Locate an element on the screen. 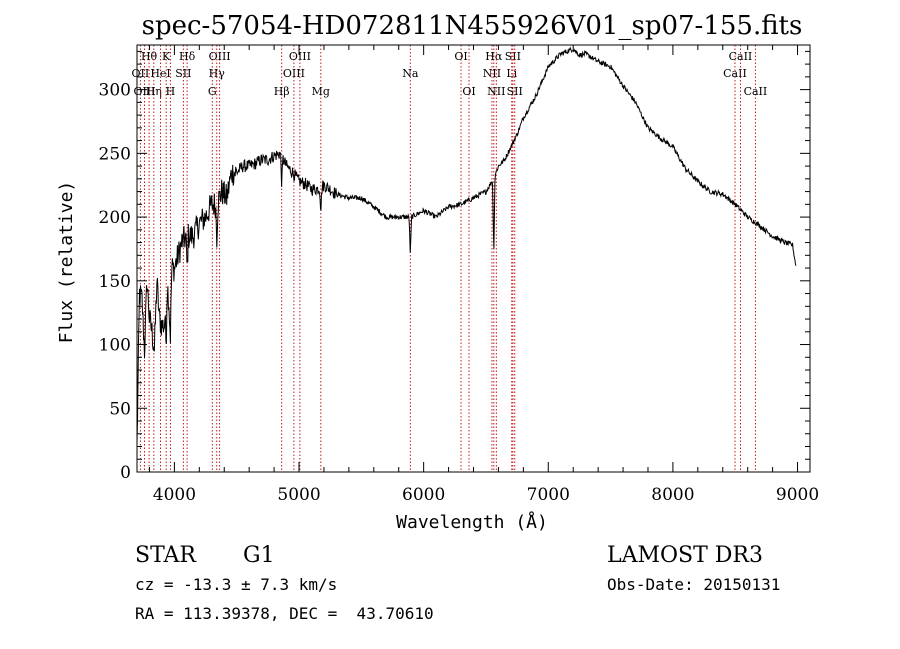 The height and width of the screenshot is (649, 900). line-marker-label: K is located at coordinates (166, 56).